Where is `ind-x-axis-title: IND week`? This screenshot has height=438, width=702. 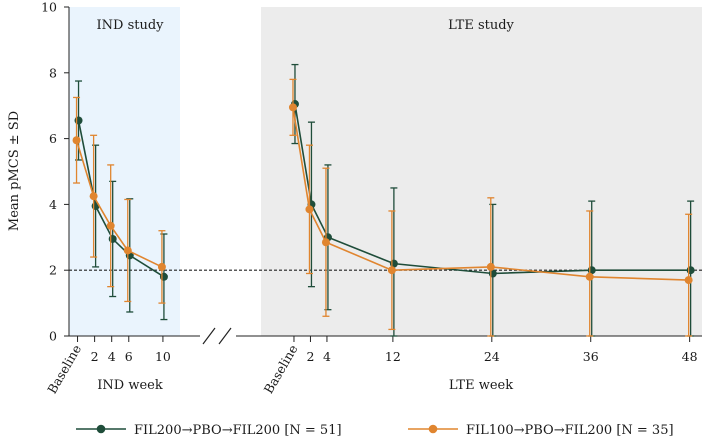
ind-x-axis-title: IND week is located at coordinates (130, 385).